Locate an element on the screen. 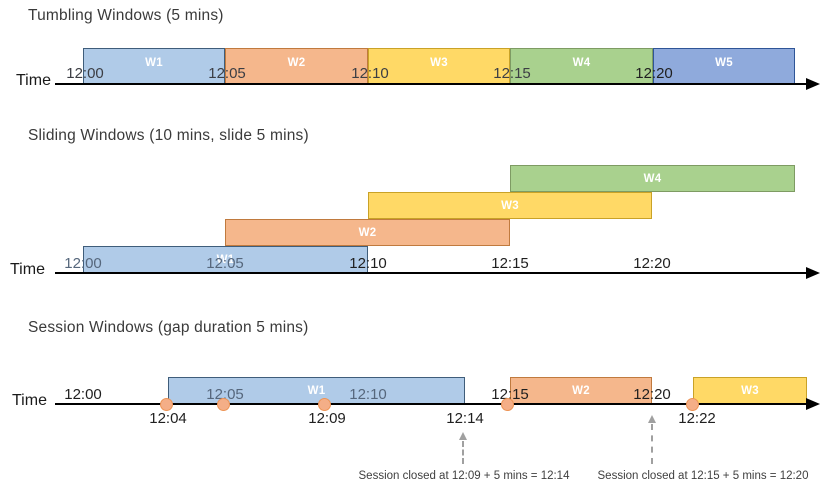 The width and height of the screenshot is (829, 498). sliding-window-w4: W4 is located at coordinates (652, 178).